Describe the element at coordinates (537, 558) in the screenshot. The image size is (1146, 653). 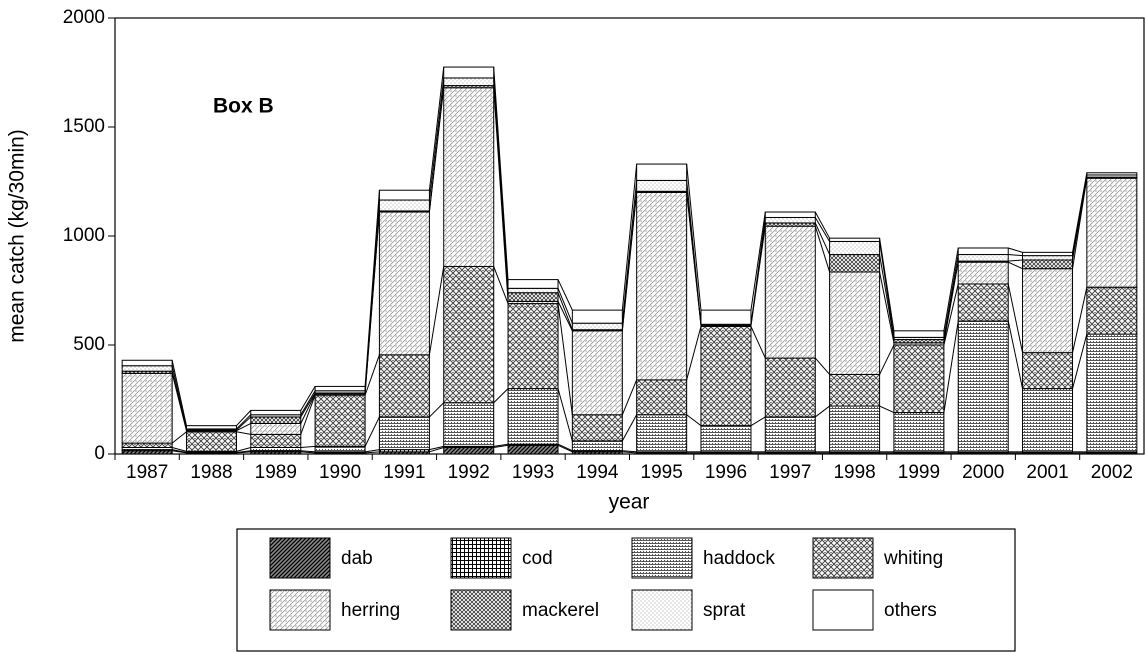
I see `legend-label: cod` at that location.